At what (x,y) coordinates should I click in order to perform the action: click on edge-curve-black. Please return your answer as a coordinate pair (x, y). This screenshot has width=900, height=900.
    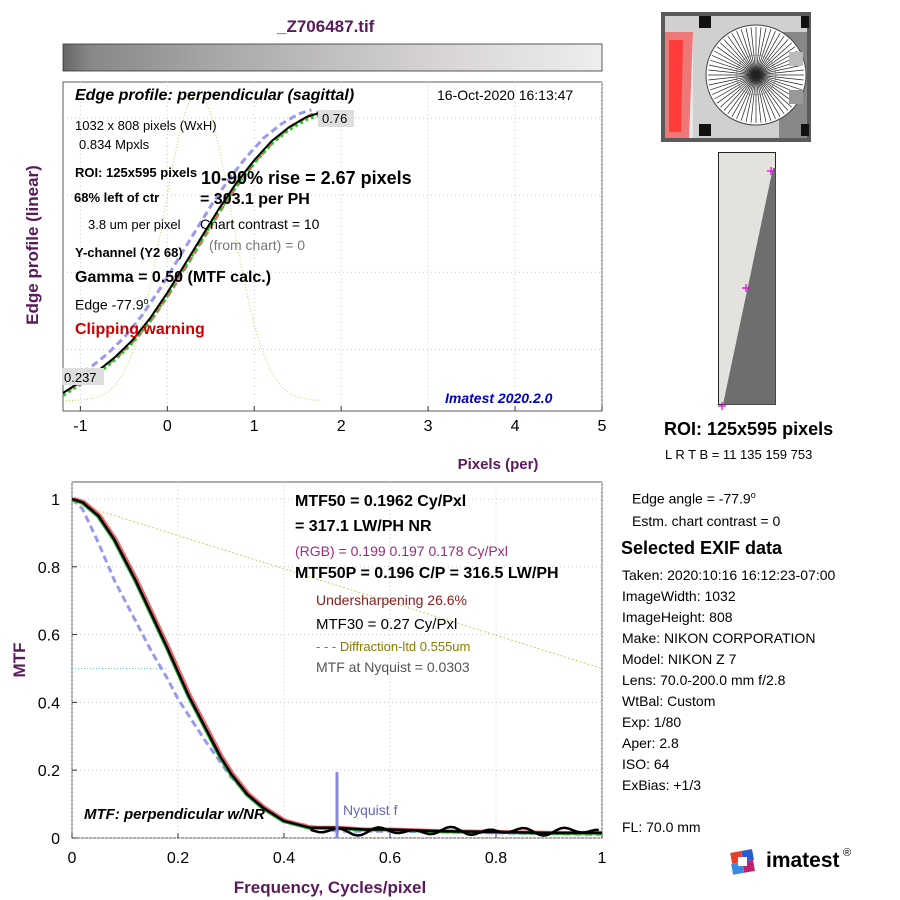
    Looking at the image, I should click on (191, 252).